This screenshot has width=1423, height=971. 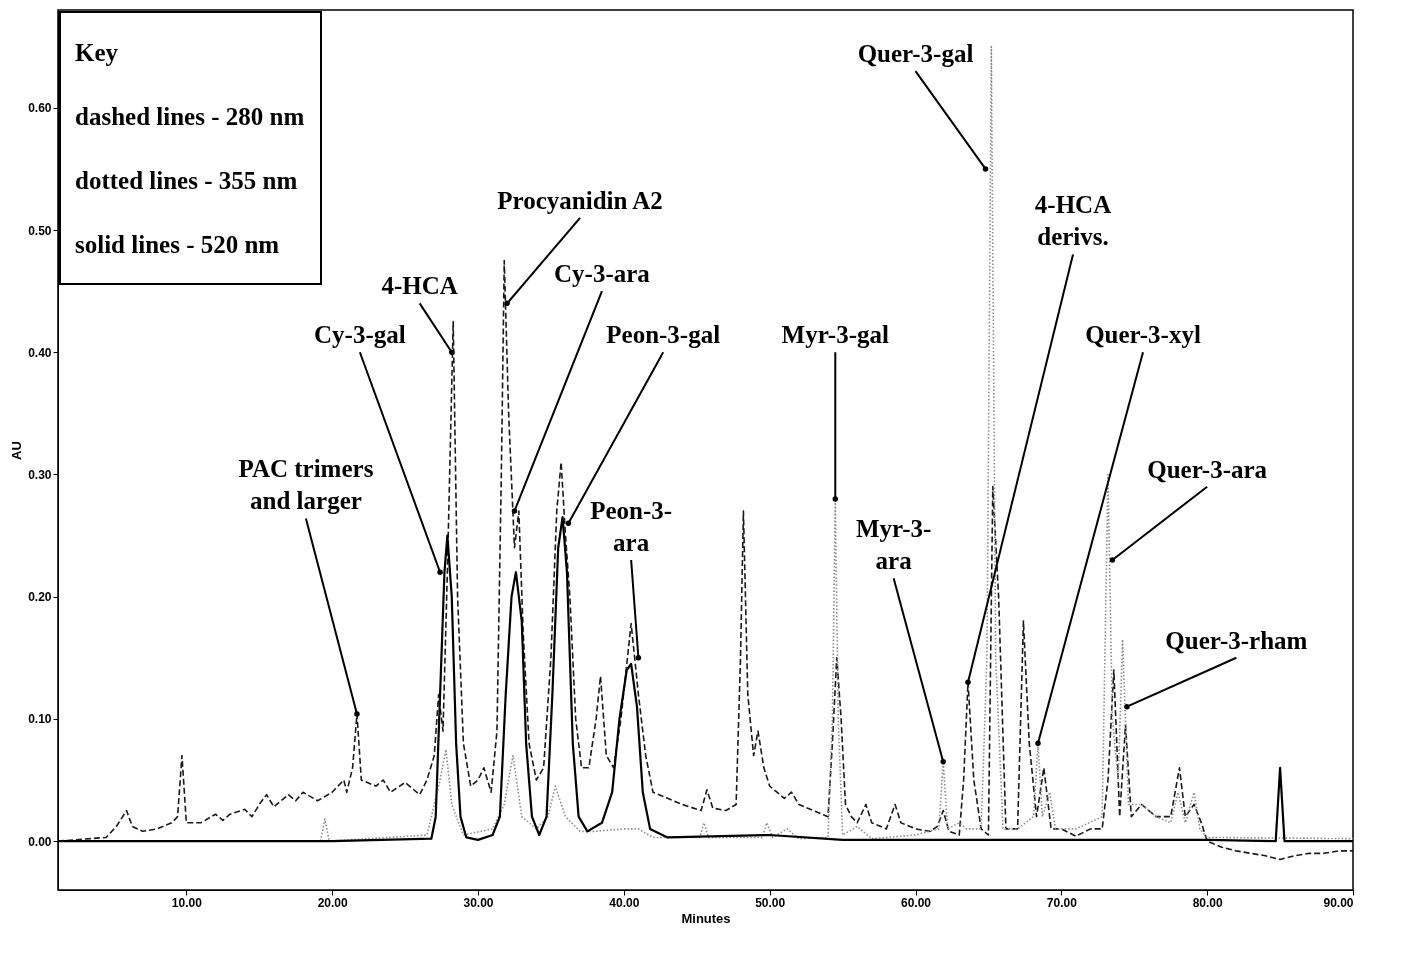 What do you see at coordinates (190, 117) in the screenshot?
I see `annotation: dashed lines - 280 nm` at bounding box center [190, 117].